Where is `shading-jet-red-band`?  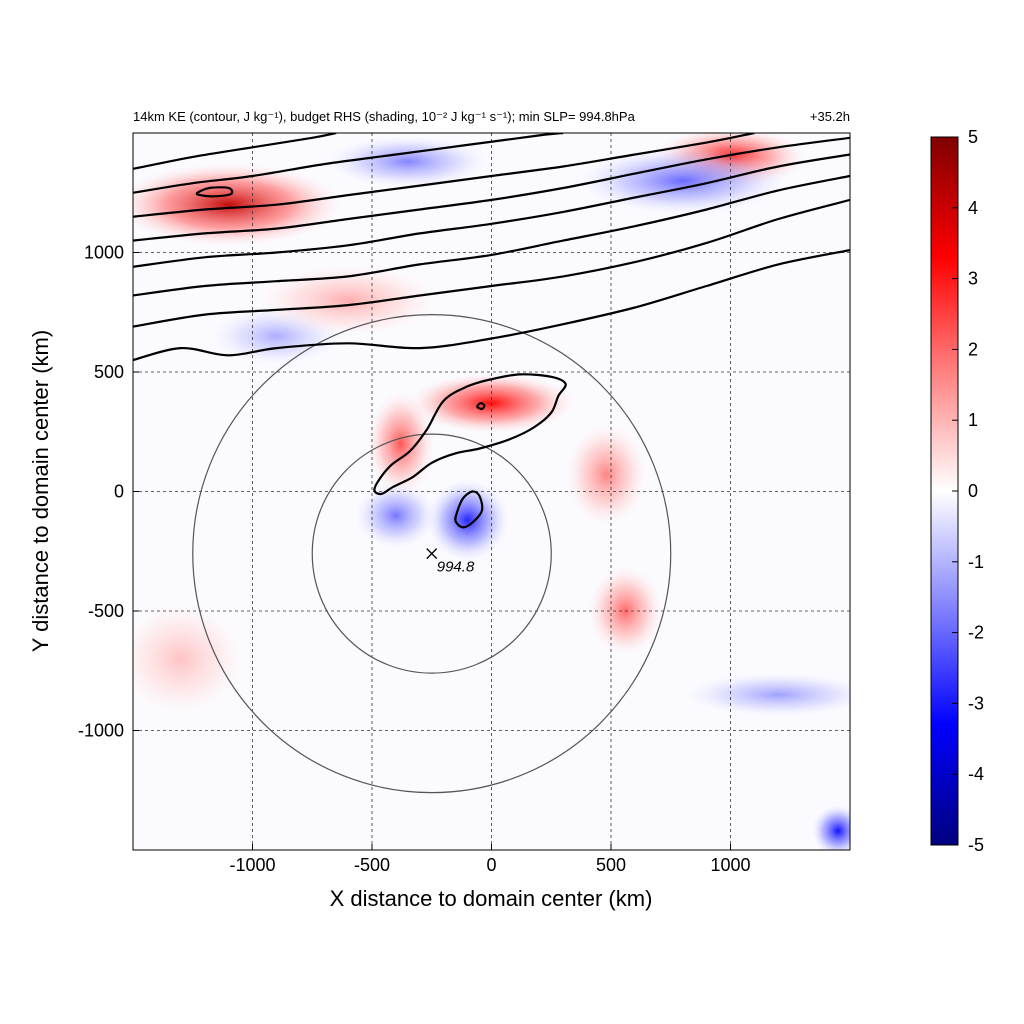 shading-jet-red-band is located at coordinates (238, 204).